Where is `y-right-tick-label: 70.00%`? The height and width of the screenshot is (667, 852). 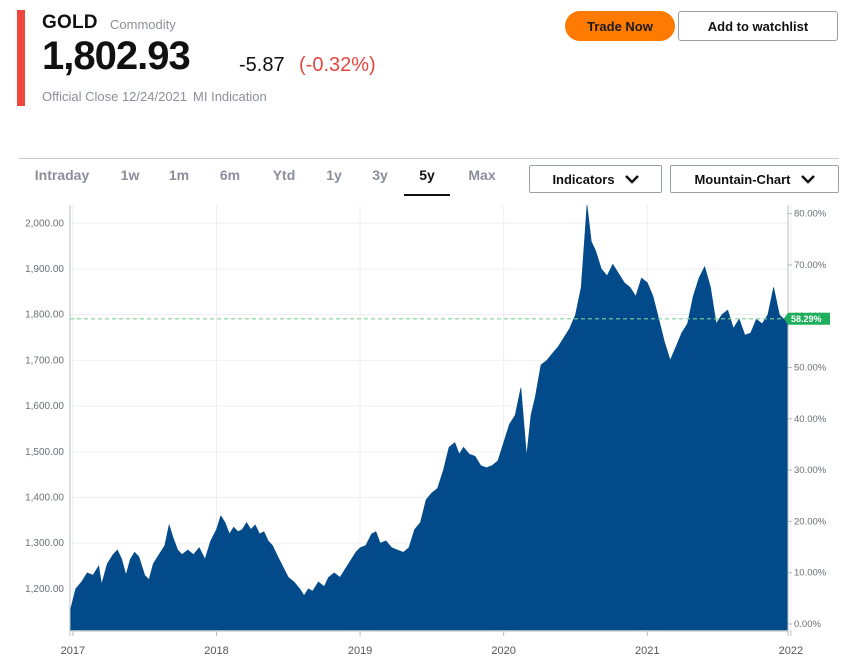 y-right-tick-label: 70.00% is located at coordinates (810, 265).